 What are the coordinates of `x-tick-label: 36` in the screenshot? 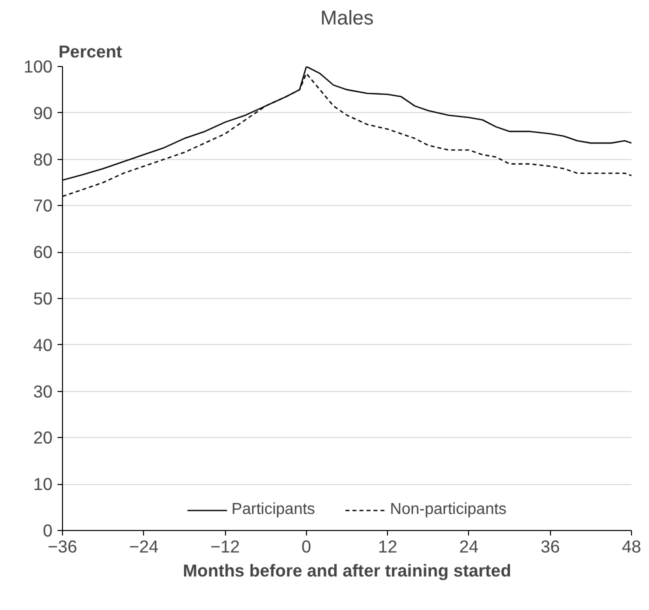 It's located at (550, 546).